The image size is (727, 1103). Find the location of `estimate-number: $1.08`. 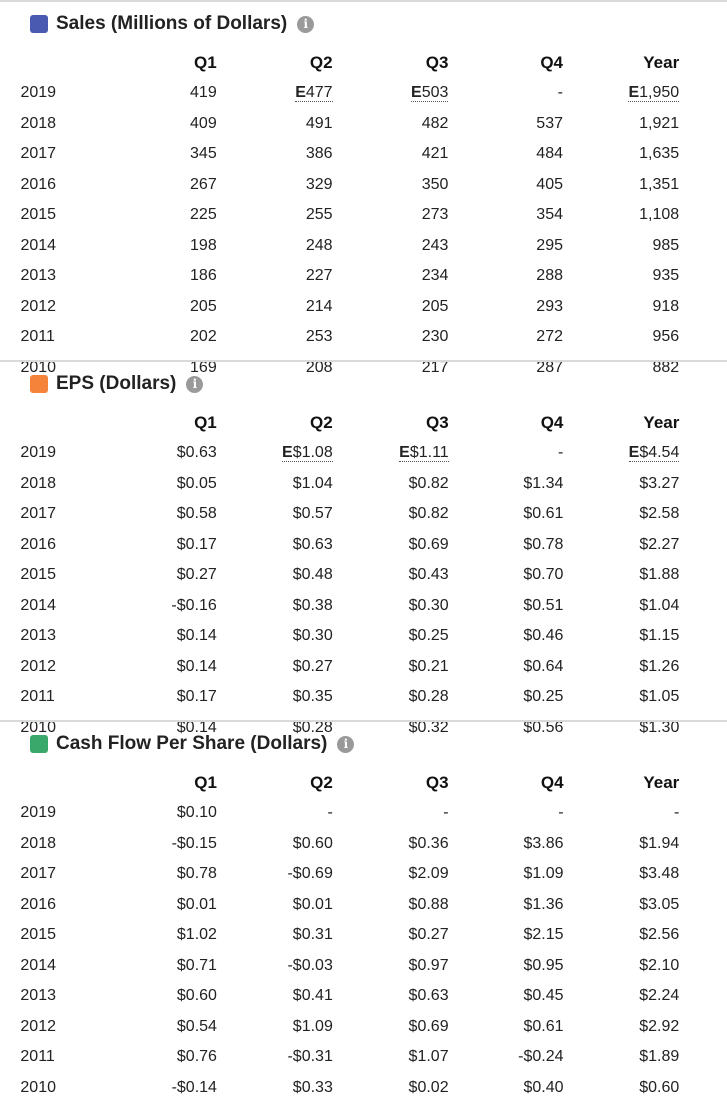

estimate-number: $1.08 is located at coordinates (313, 452).